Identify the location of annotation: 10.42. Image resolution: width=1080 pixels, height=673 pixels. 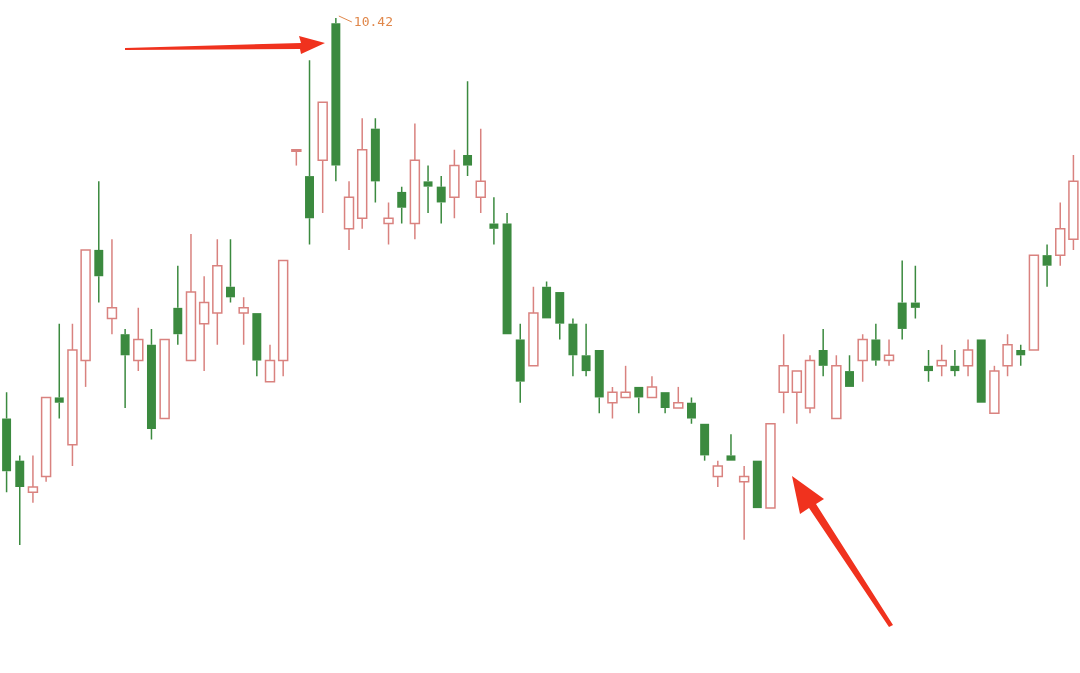
(373, 22).